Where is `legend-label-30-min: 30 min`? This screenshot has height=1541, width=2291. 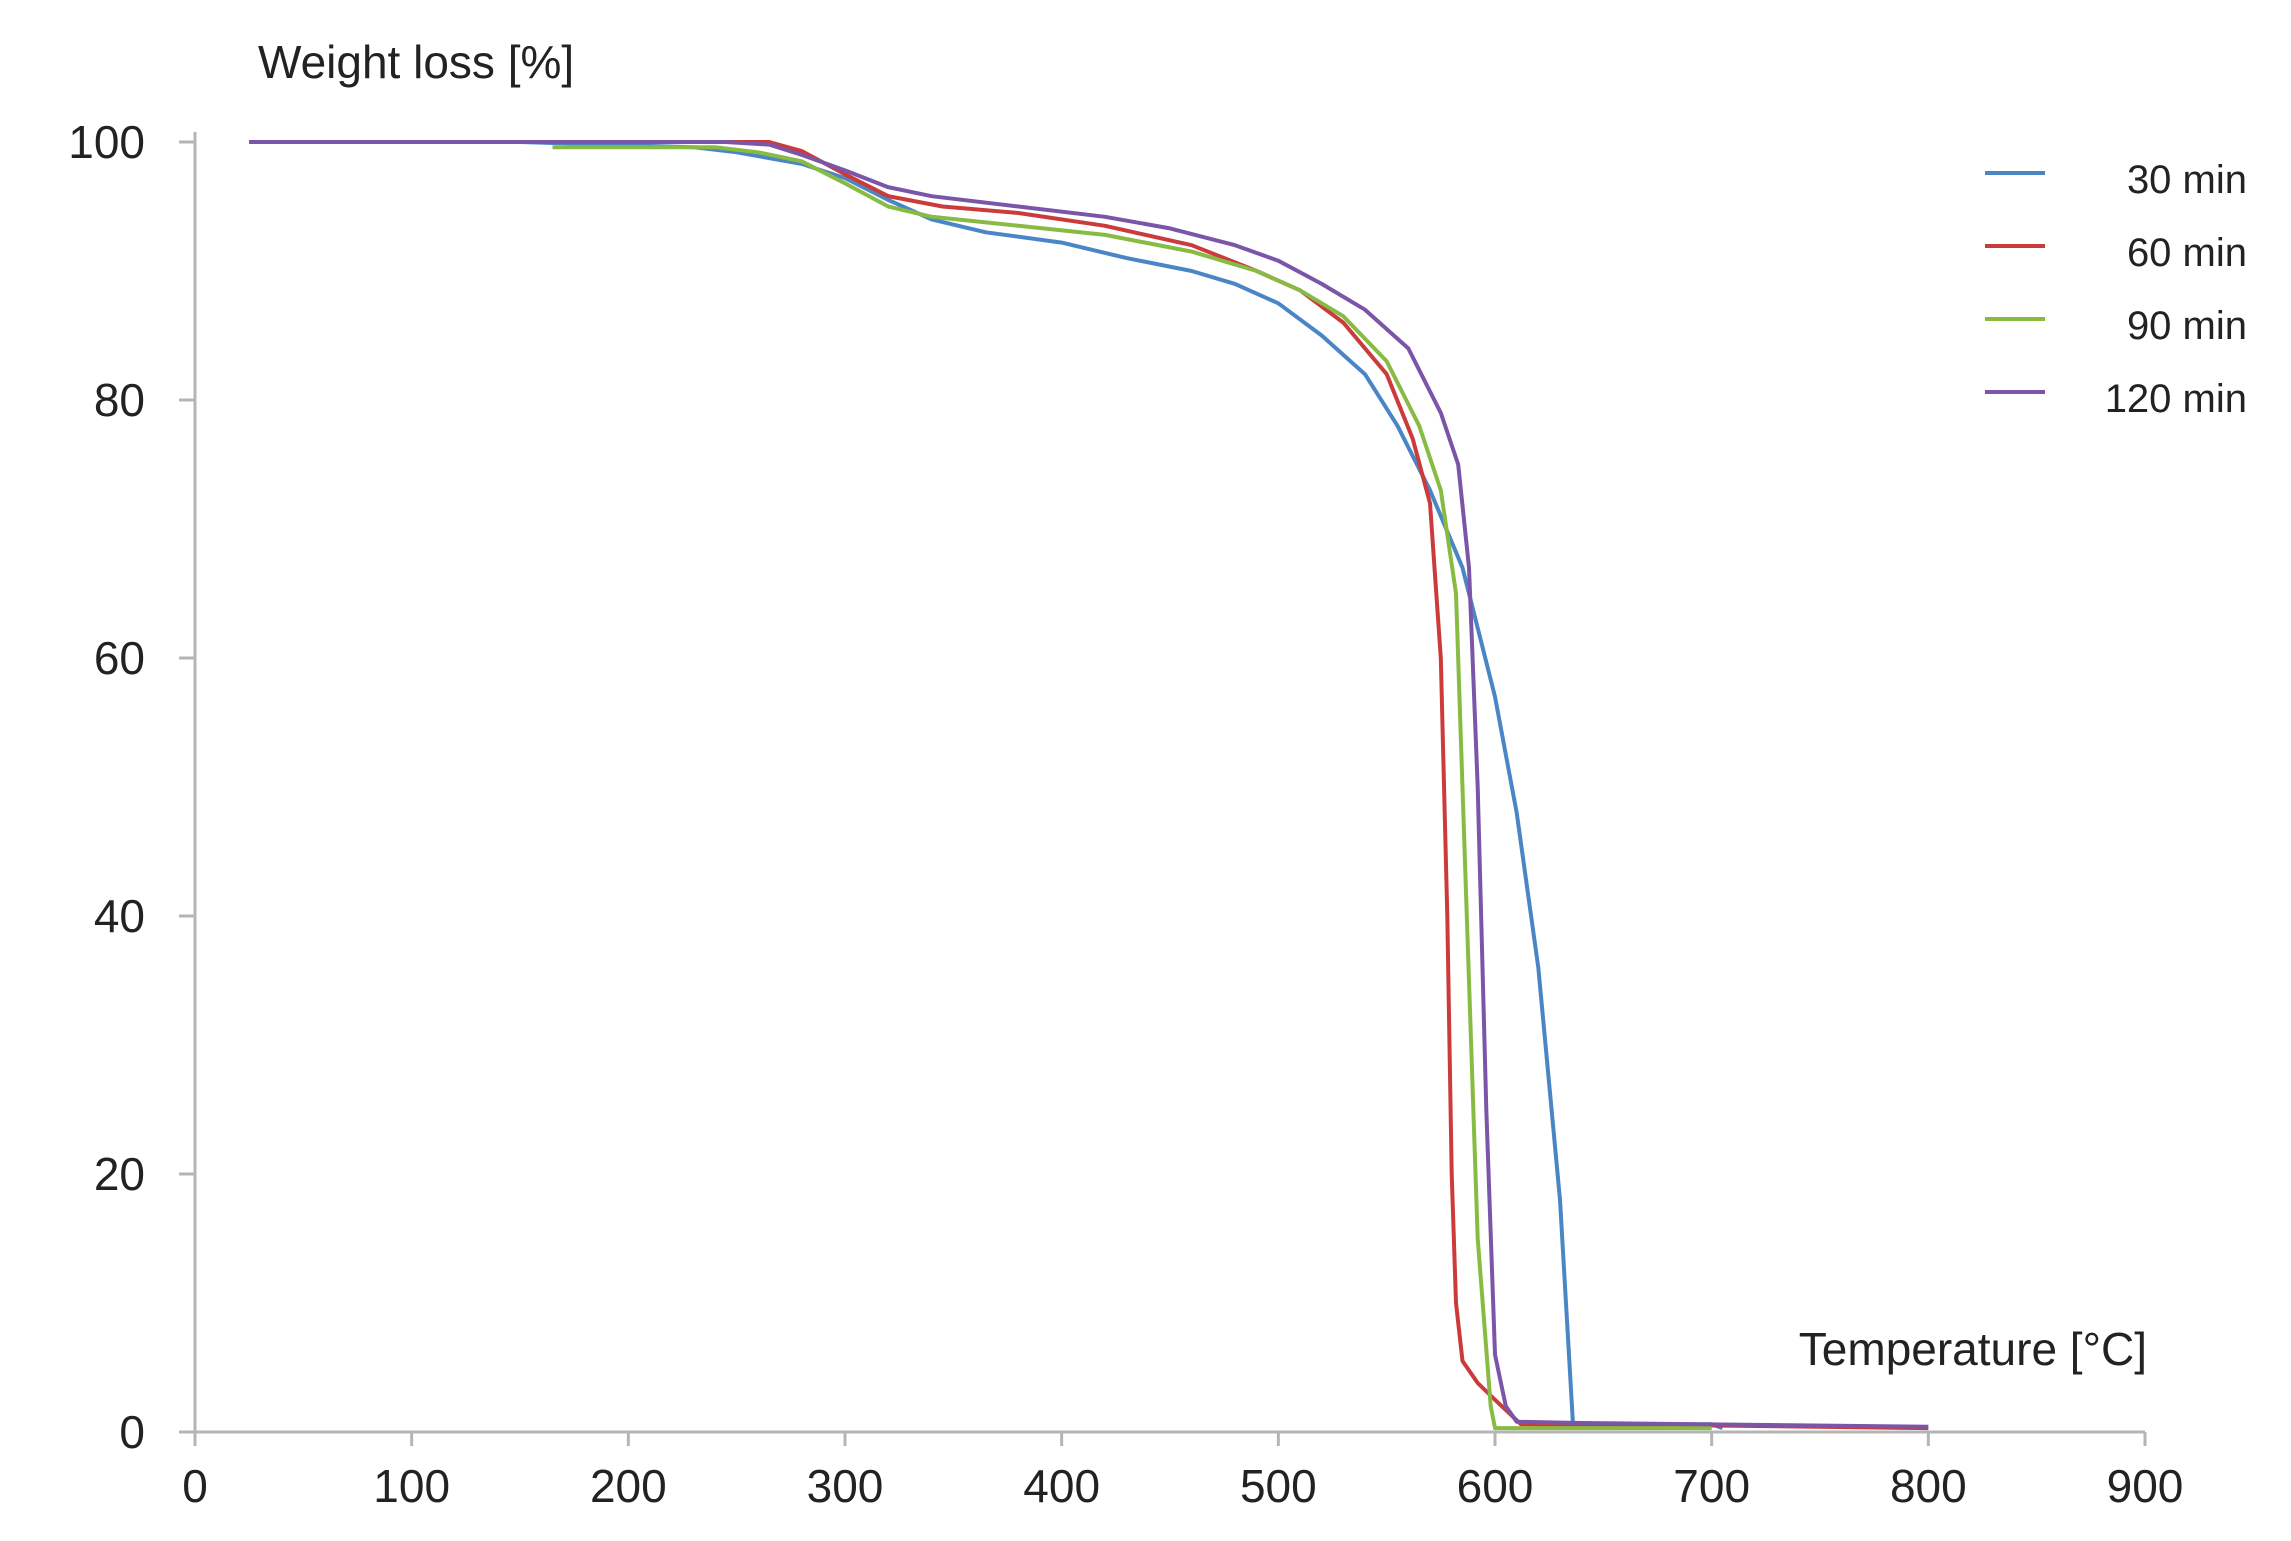 legend-label-30-min: 30 min is located at coordinates (2187, 180).